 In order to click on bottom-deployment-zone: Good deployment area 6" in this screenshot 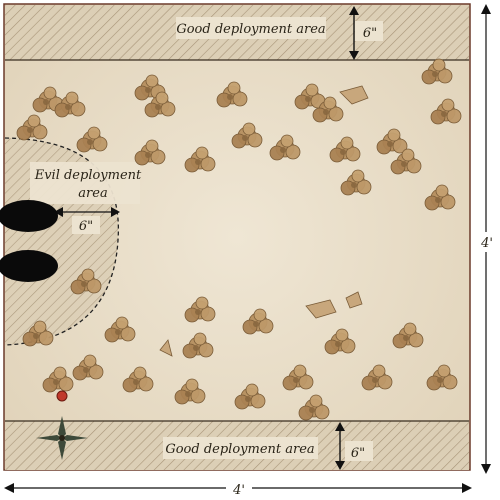, I will do `click(237, 445)`.